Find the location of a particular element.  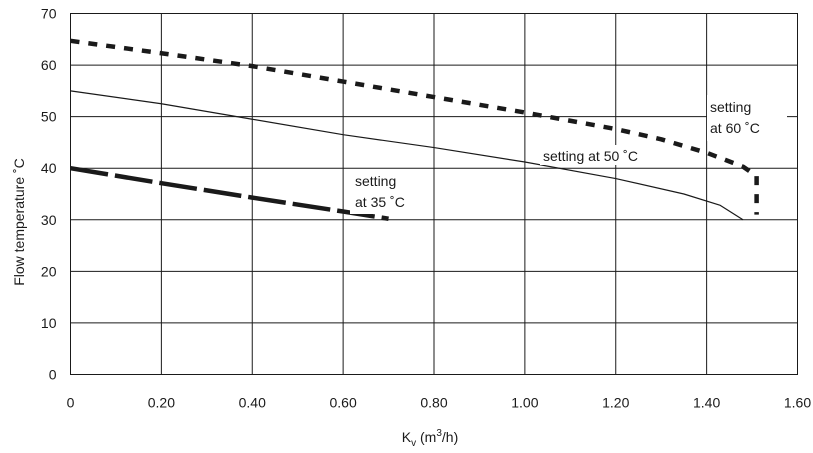

y-tick-label: 40 is located at coordinates (49, 168).